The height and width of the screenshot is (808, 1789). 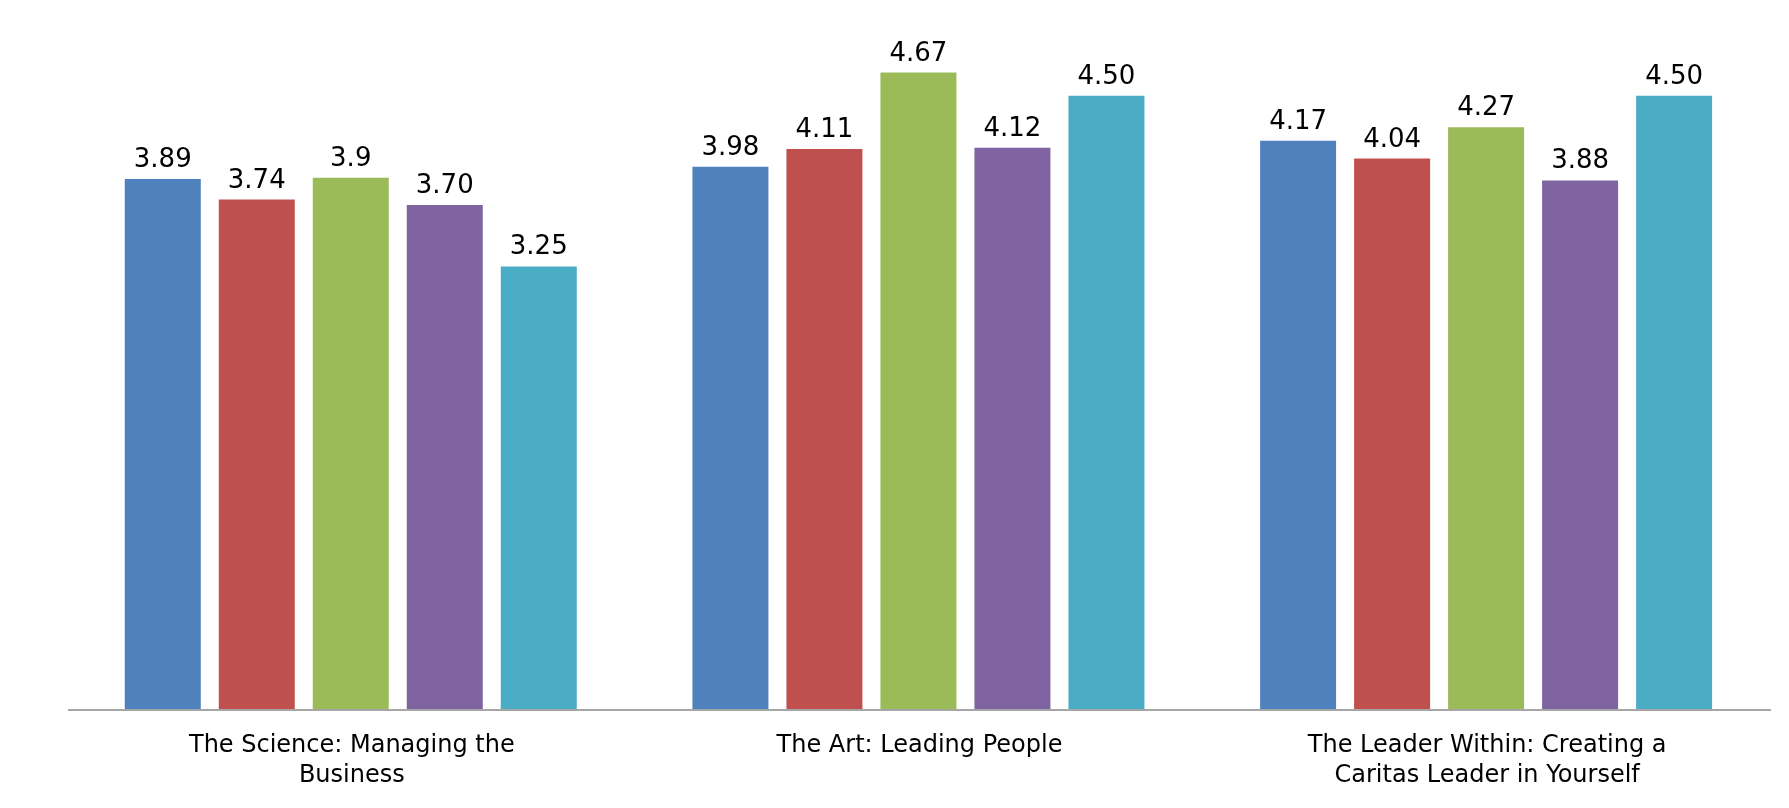 What do you see at coordinates (1298, 119) in the screenshot?
I see `data-label: 4.17` at bounding box center [1298, 119].